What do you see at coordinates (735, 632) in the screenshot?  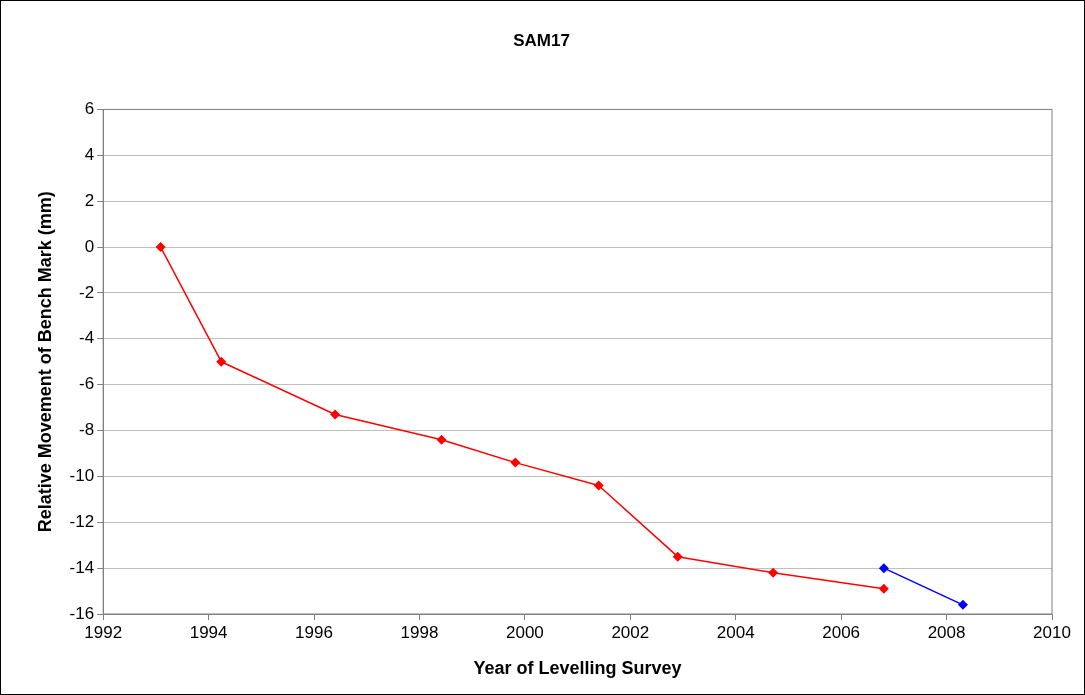 I see `x-tick-label: 2004` at bounding box center [735, 632].